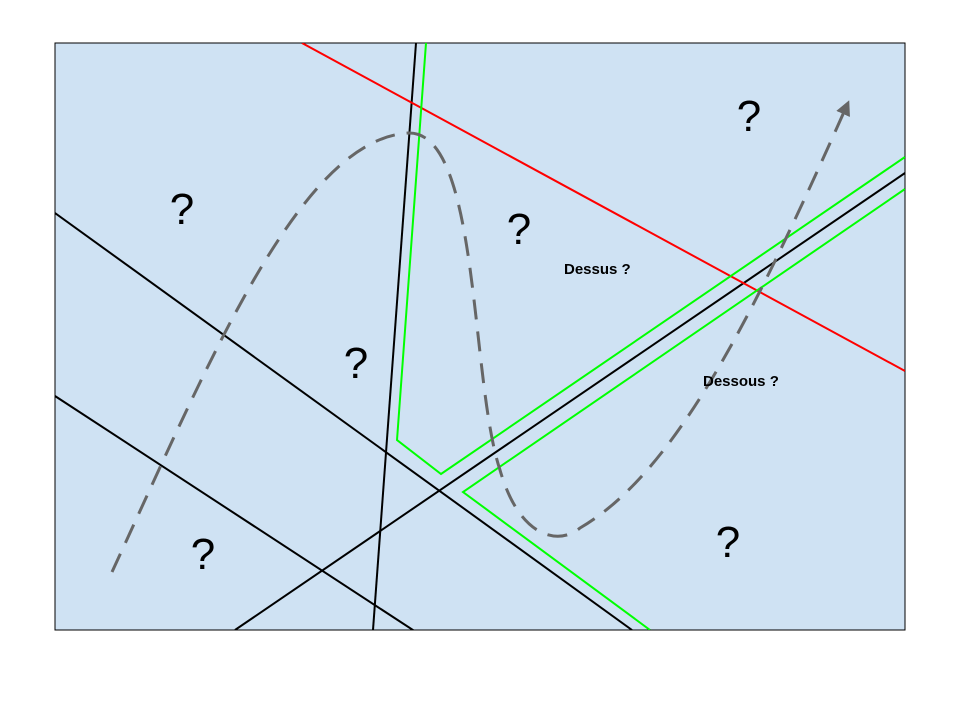 The height and width of the screenshot is (720, 960). Describe the element at coordinates (203, 554) in the screenshot. I see `region-label-bottom-left: ?` at that location.